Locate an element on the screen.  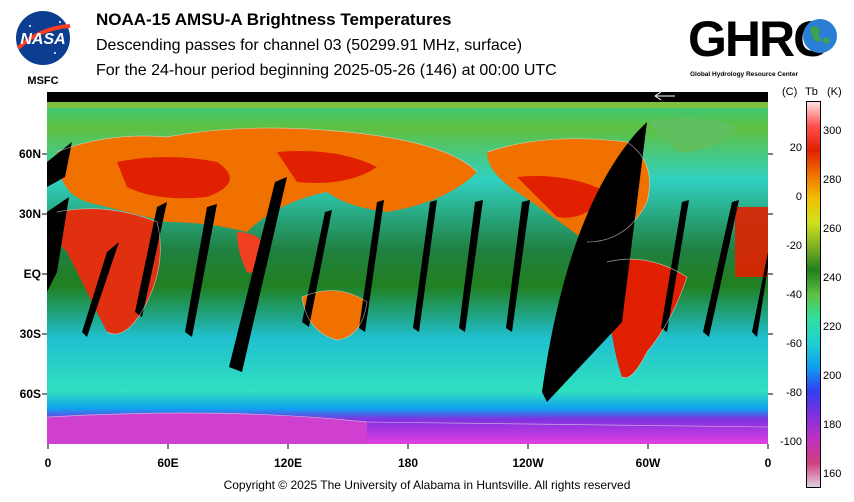
colorbar-k-tick: 300 is located at coordinates (832, 131).